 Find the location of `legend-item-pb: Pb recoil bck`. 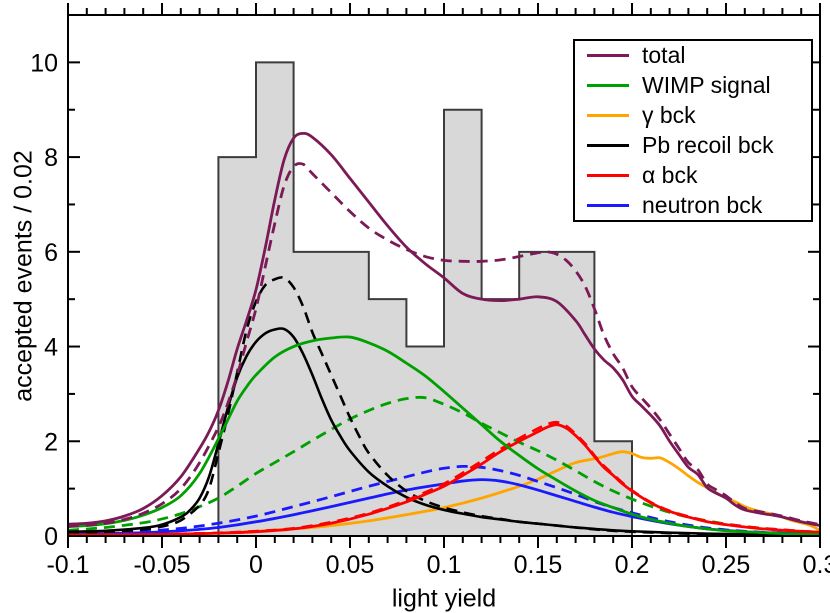

legend-item-pb: Pb recoil bck is located at coordinates (693, 145).